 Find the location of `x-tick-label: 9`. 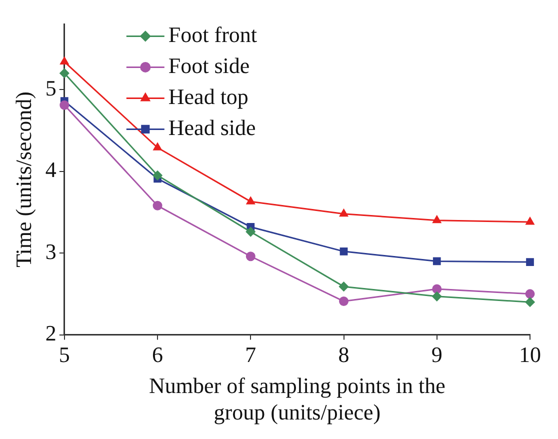

x-tick-label: 9 is located at coordinates (436, 354).